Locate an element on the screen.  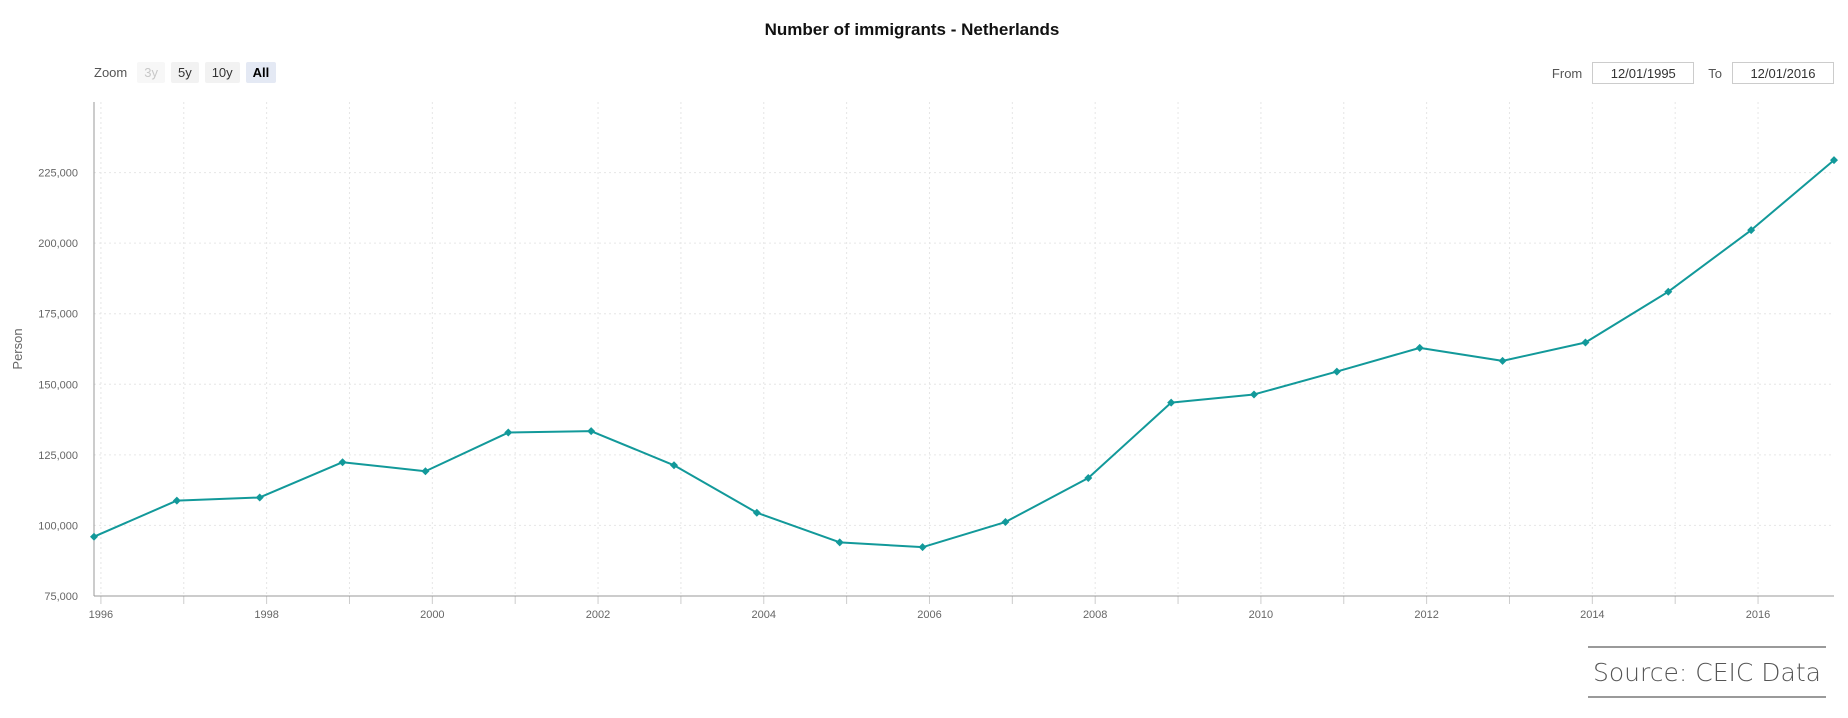
x-tick-label: 2010 is located at coordinates (1261, 615).